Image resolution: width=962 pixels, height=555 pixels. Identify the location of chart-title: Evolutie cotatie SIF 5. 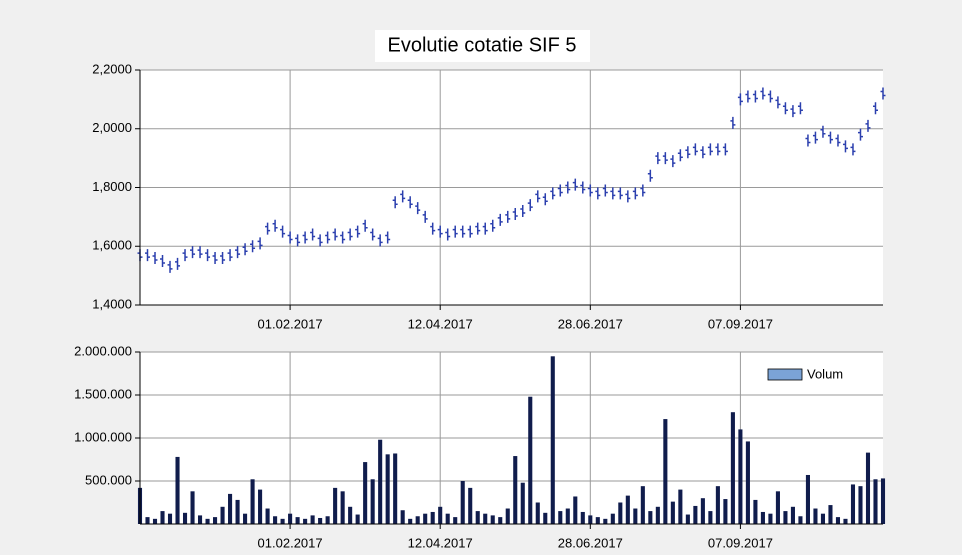
(482, 45).